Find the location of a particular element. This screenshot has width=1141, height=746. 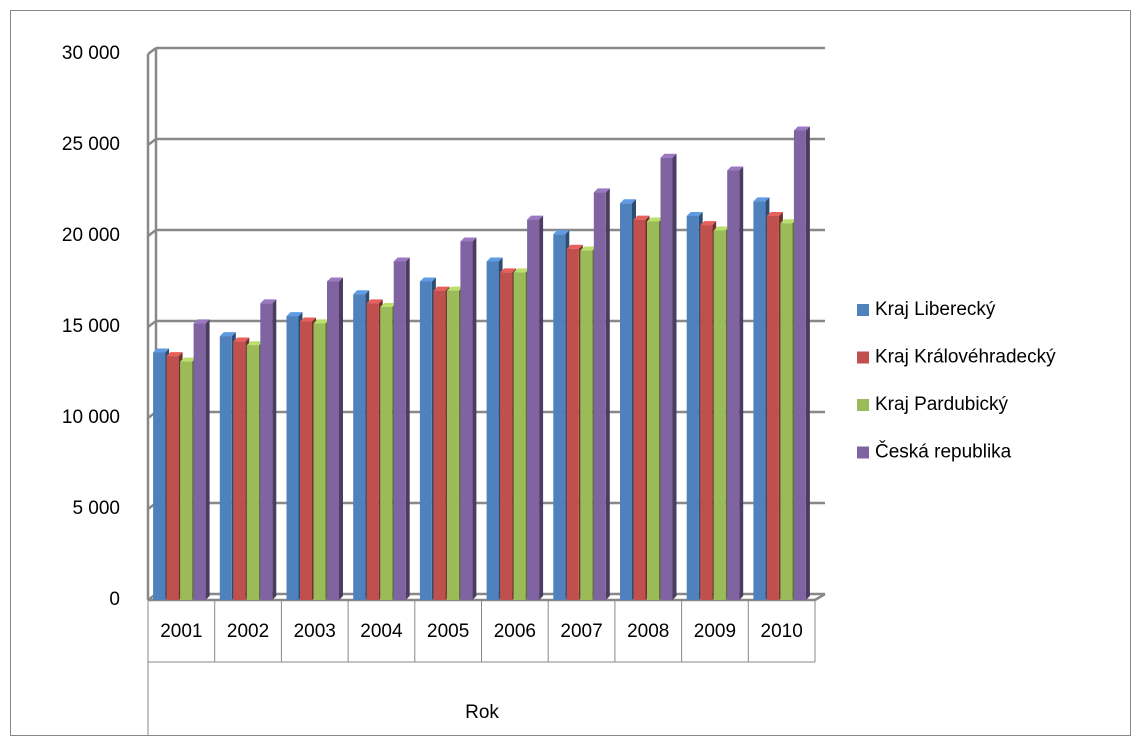

x-tick-label: 2003 is located at coordinates (315, 631).